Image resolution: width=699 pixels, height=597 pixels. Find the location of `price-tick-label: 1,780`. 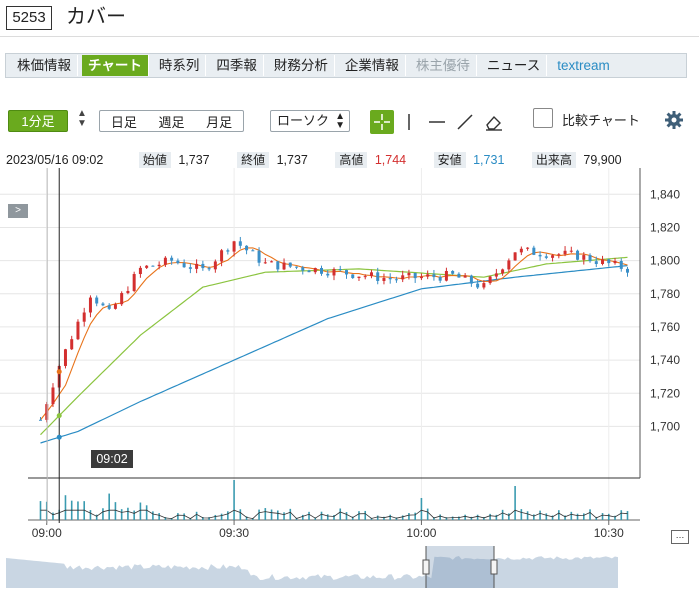

price-tick-label: 1,780 is located at coordinates (665, 294).